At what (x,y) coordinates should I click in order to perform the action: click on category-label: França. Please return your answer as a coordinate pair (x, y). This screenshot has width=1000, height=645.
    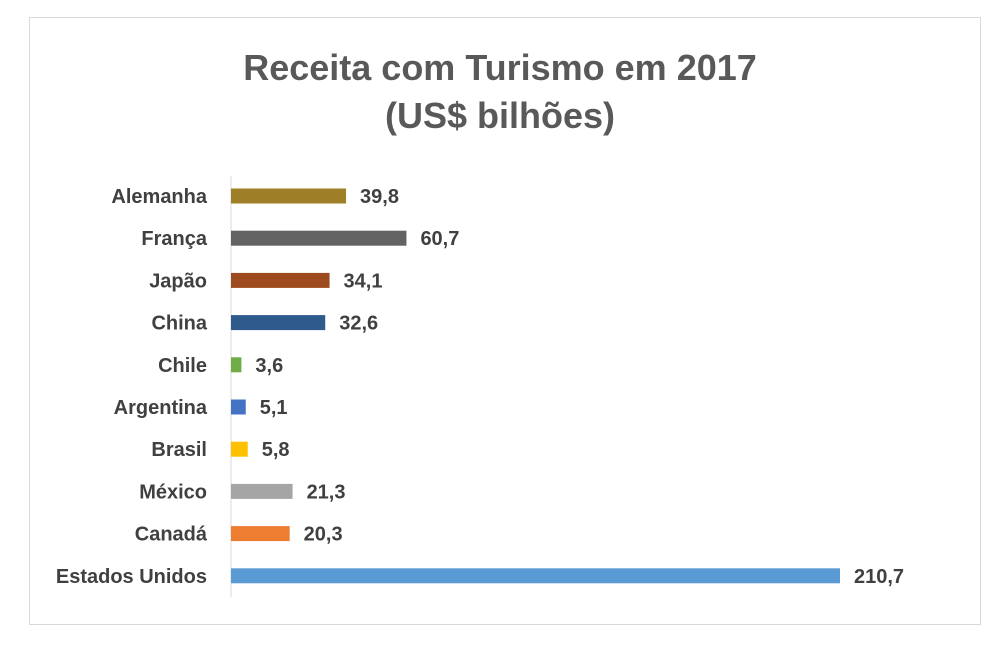
    Looking at the image, I should click on (174, 239).